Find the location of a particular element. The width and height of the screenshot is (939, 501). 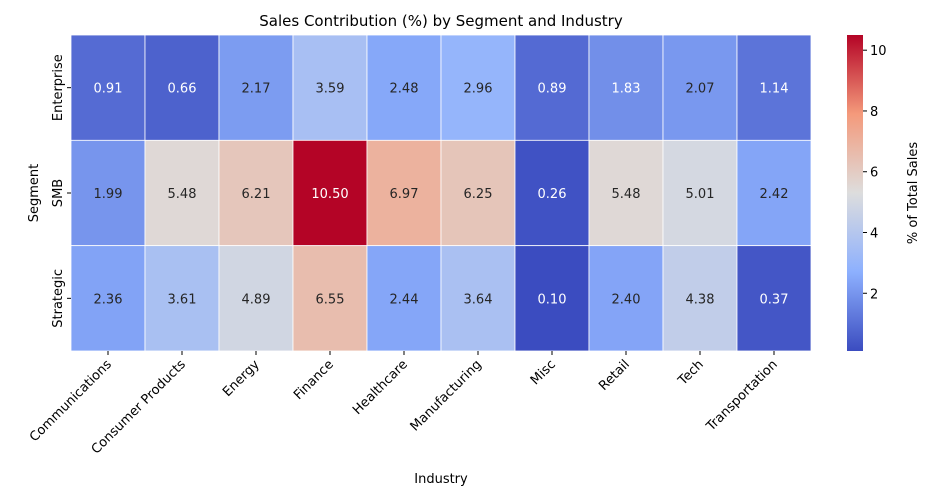

colorbar-label: % of Total Sales is located at coordinates (913, 193).